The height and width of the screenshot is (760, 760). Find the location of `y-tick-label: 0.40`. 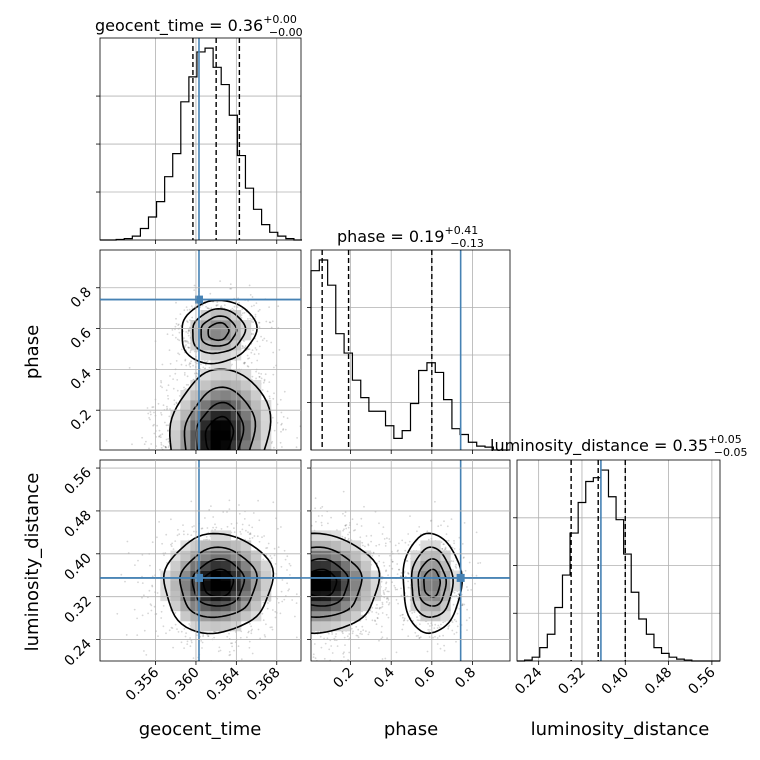

y-tick-label: 0.40 is located at coordinates (77, 566).